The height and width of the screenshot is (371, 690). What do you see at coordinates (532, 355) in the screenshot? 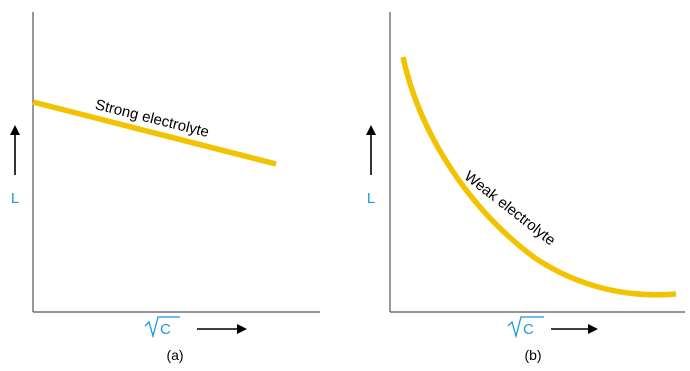
I see `panel-caption: (b)` at bounding box center [532, 355].